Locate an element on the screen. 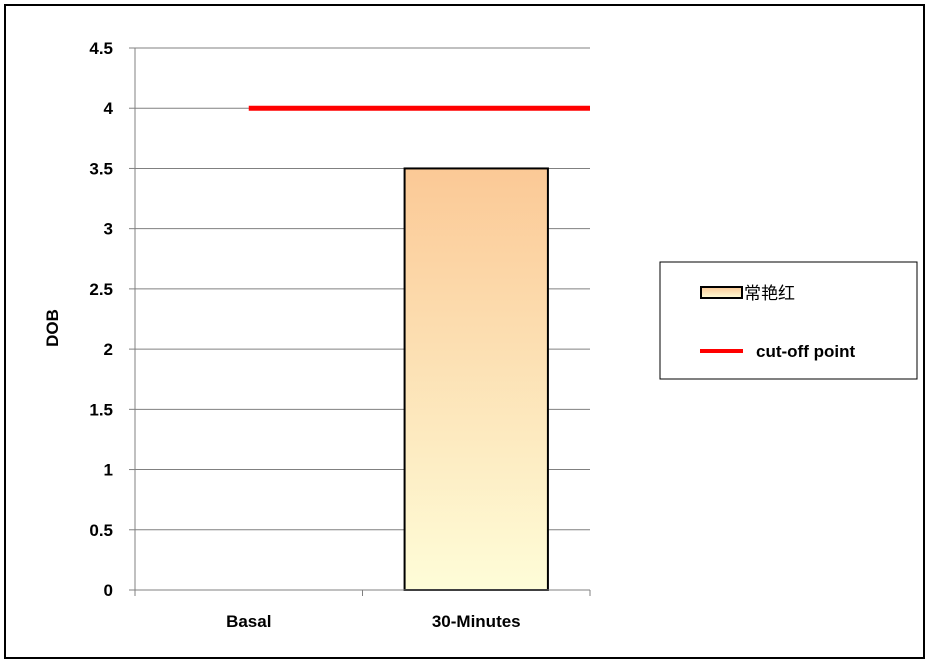 The height and width of the screenshot is (664, 930). y-tick-label: 1.5 is located at coordinates (101, 409).